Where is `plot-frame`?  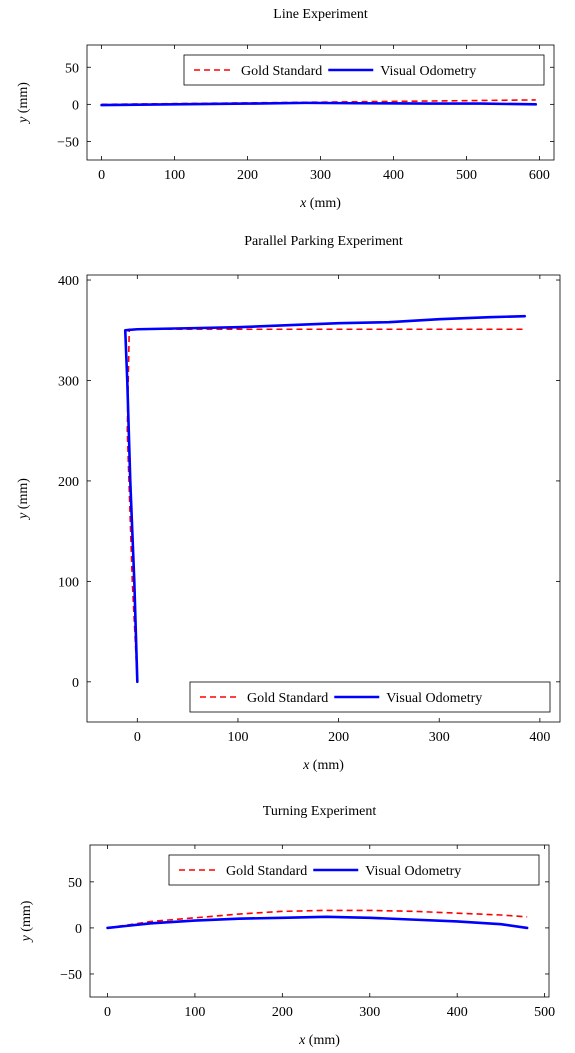 plot-frame is located at coordinates (319, 921).